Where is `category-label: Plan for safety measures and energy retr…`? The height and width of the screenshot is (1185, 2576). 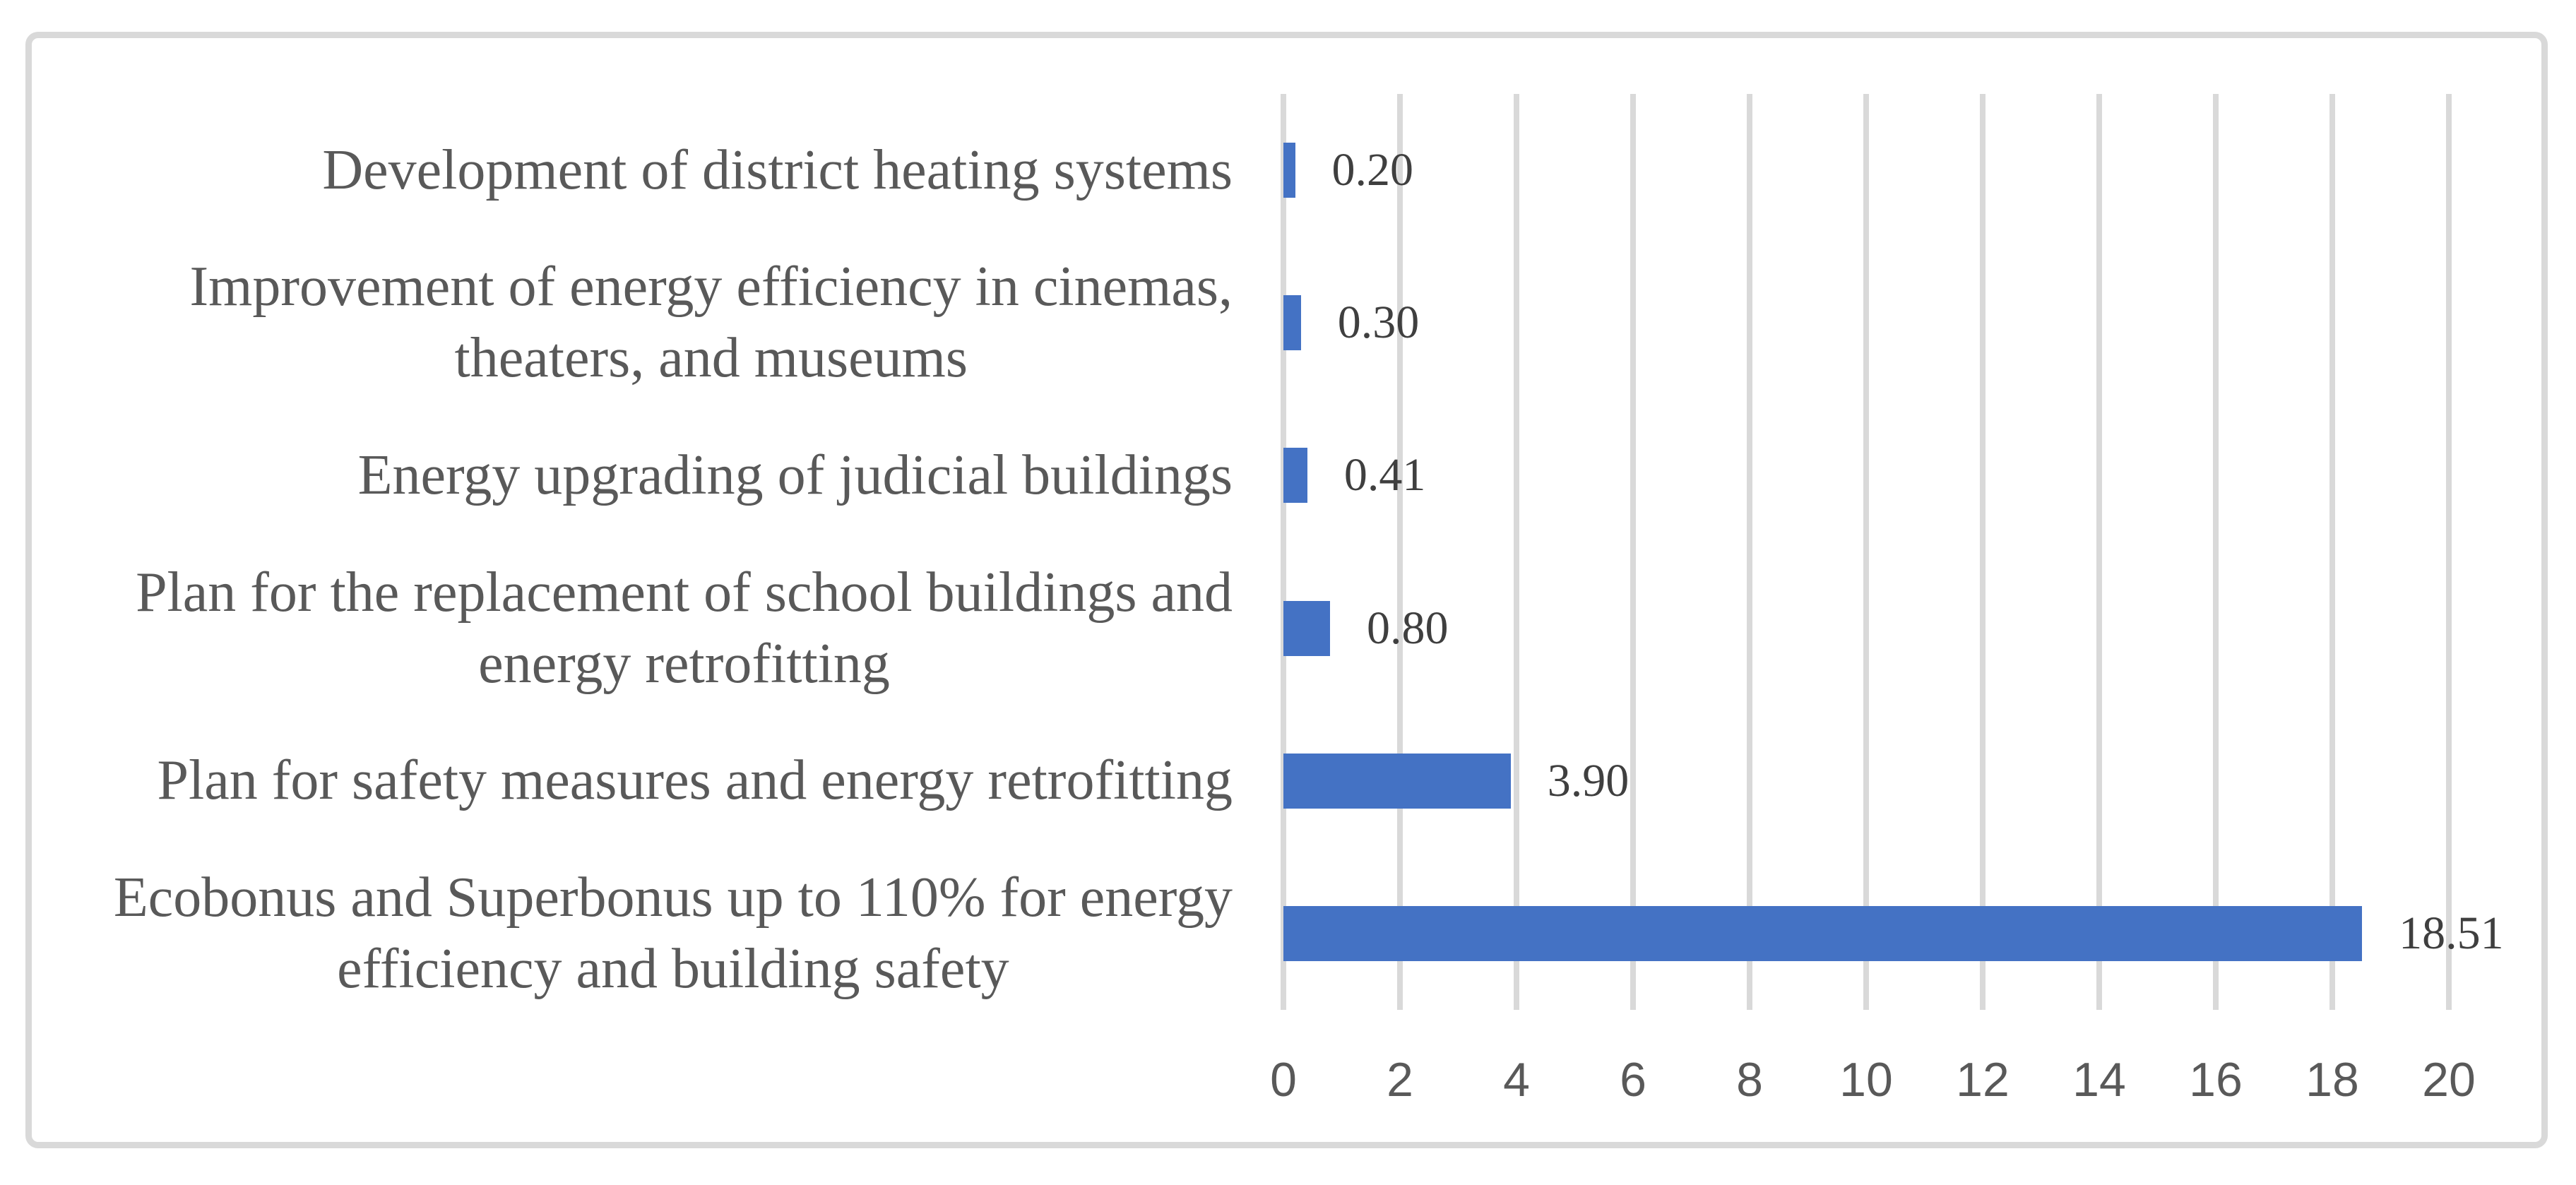
category-label: Plan for safety measures and energy retr… is located at coordinates (695, 780).